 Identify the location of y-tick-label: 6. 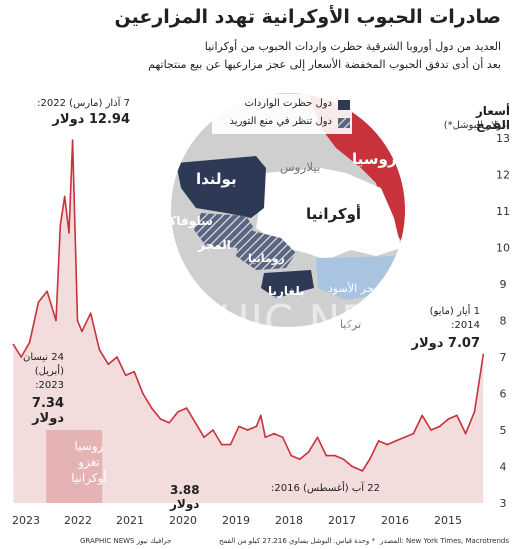
(503, 394).